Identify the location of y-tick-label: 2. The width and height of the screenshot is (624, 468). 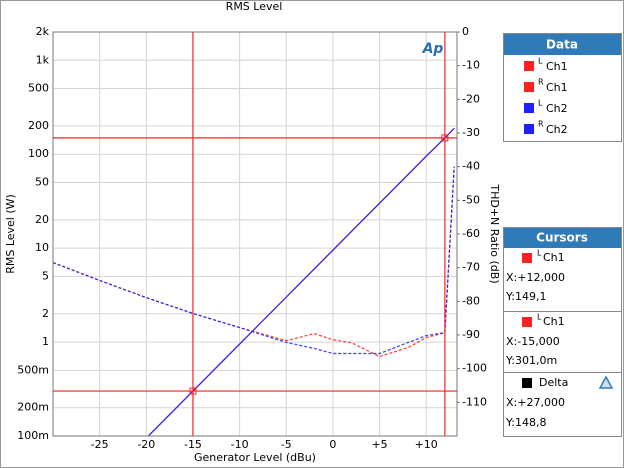
(45, 313).